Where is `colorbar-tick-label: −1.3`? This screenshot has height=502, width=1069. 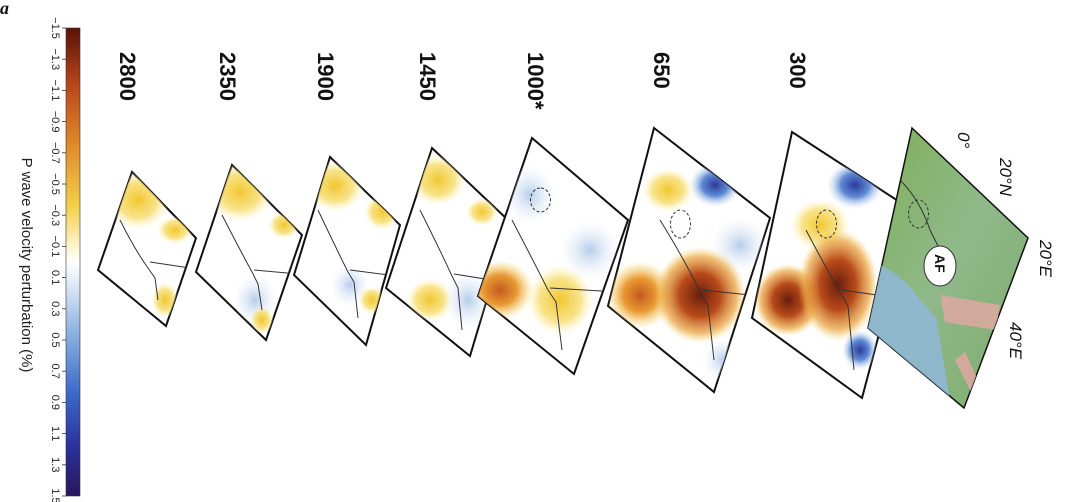
colorbar-tick-label: −1.3 is located at coordinates (55, 59).